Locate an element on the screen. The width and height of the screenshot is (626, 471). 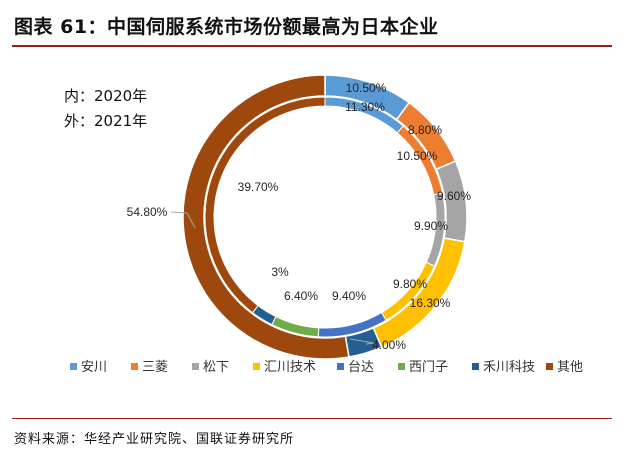
data-label-inner-4: 9.40% is located at coordinates (349, 296).